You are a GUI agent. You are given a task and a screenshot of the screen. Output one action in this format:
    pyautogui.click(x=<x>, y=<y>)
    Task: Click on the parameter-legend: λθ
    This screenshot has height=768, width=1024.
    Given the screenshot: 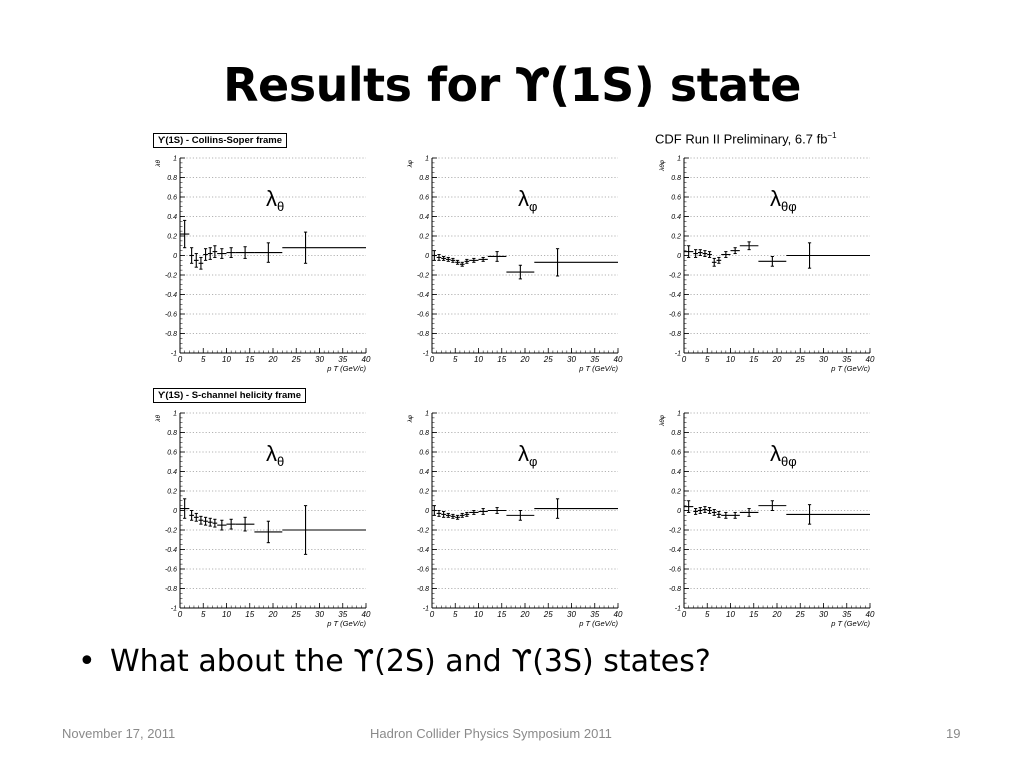 What is the action you would take?
    pyautogui.click(x=275, y=200)
    